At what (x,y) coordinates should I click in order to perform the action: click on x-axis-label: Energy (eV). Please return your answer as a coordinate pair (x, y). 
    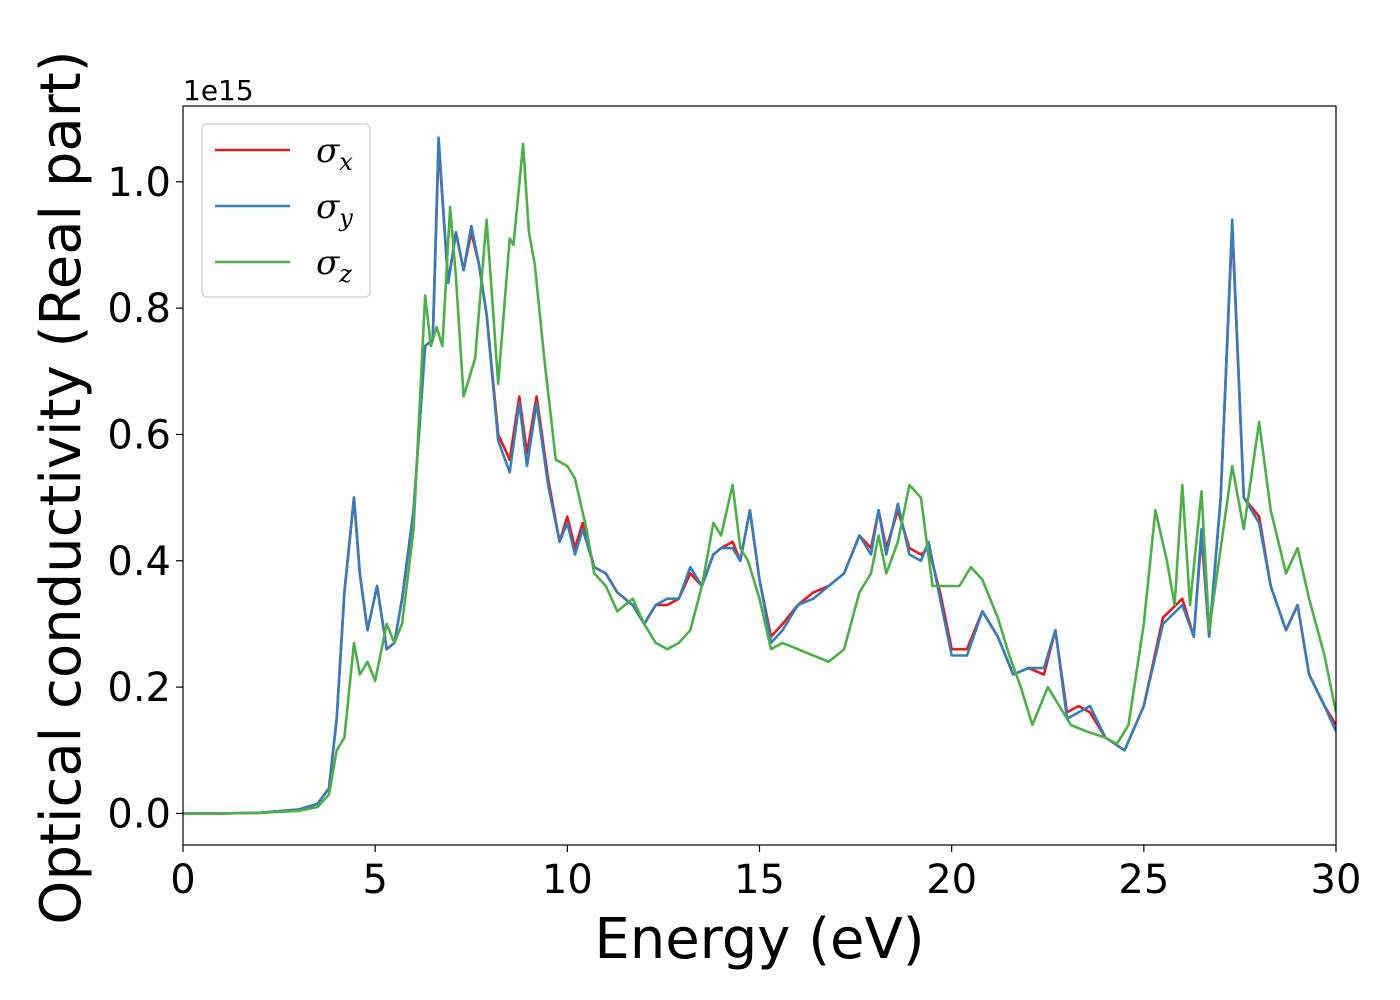
    Looking at the image, I should click on (759, 939).